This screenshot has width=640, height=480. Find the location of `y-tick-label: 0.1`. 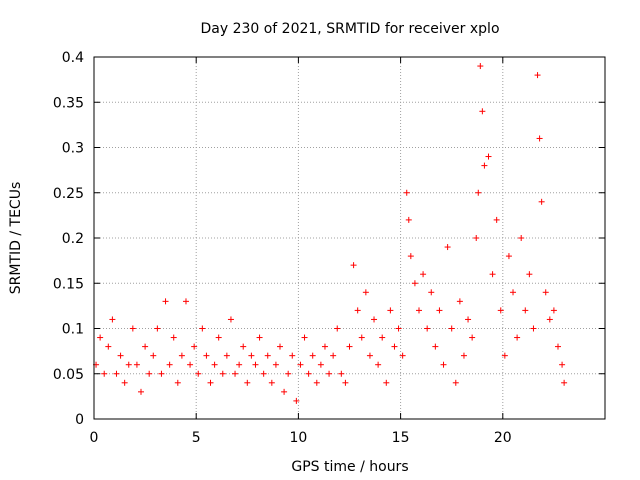

y-tick-label: 0.1 is located at coordinates (73, 330).